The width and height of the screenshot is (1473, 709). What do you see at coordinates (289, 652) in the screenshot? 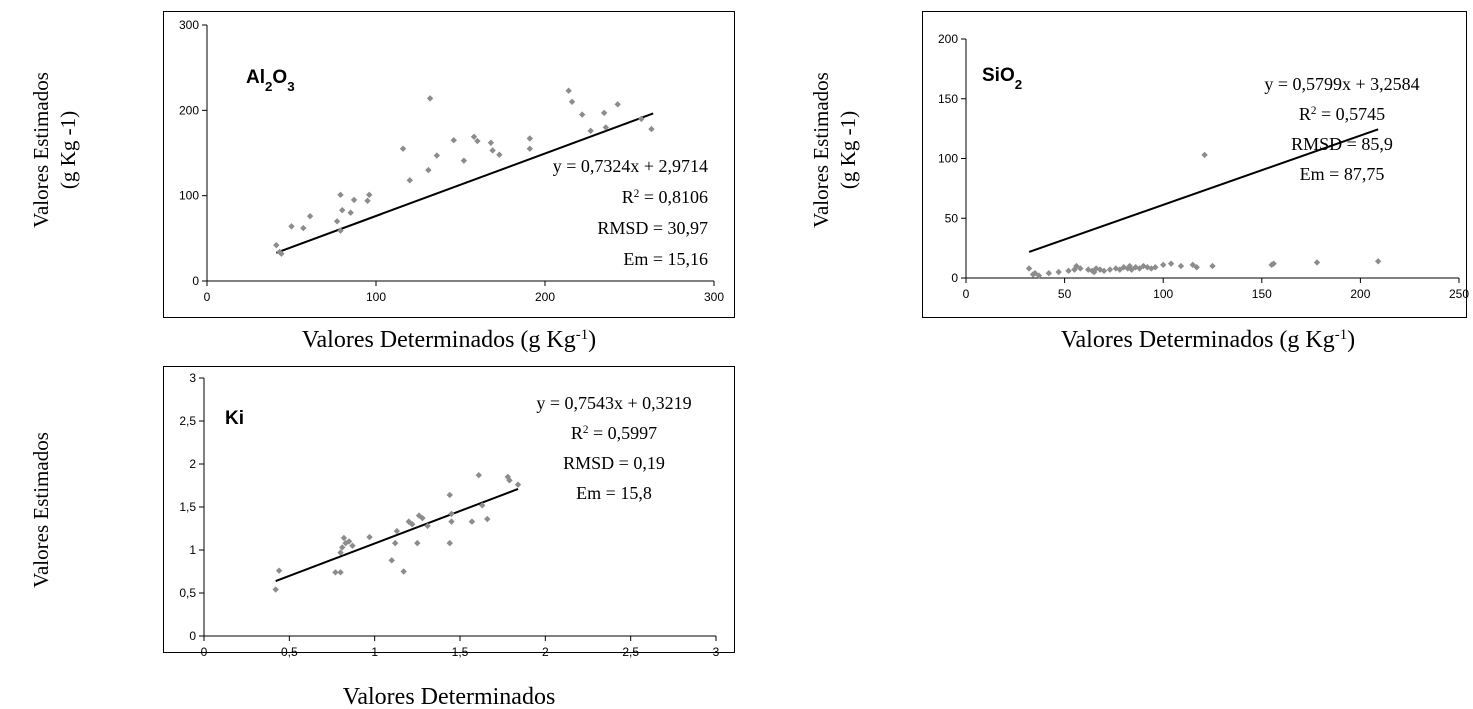
I see `x-tick-label: 0,5` at bounding box center [289, 652].